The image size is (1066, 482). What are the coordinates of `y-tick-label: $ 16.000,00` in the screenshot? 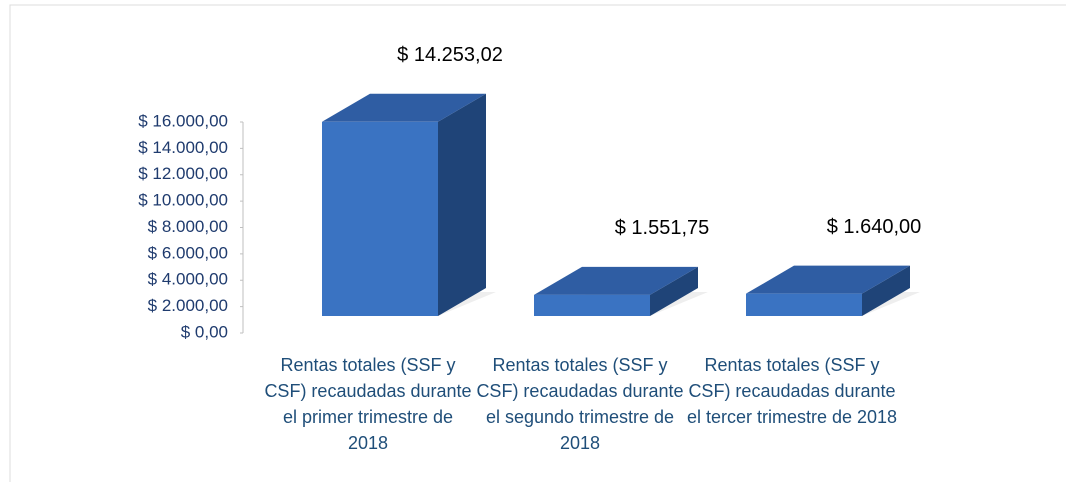 It's located at (183, 120).